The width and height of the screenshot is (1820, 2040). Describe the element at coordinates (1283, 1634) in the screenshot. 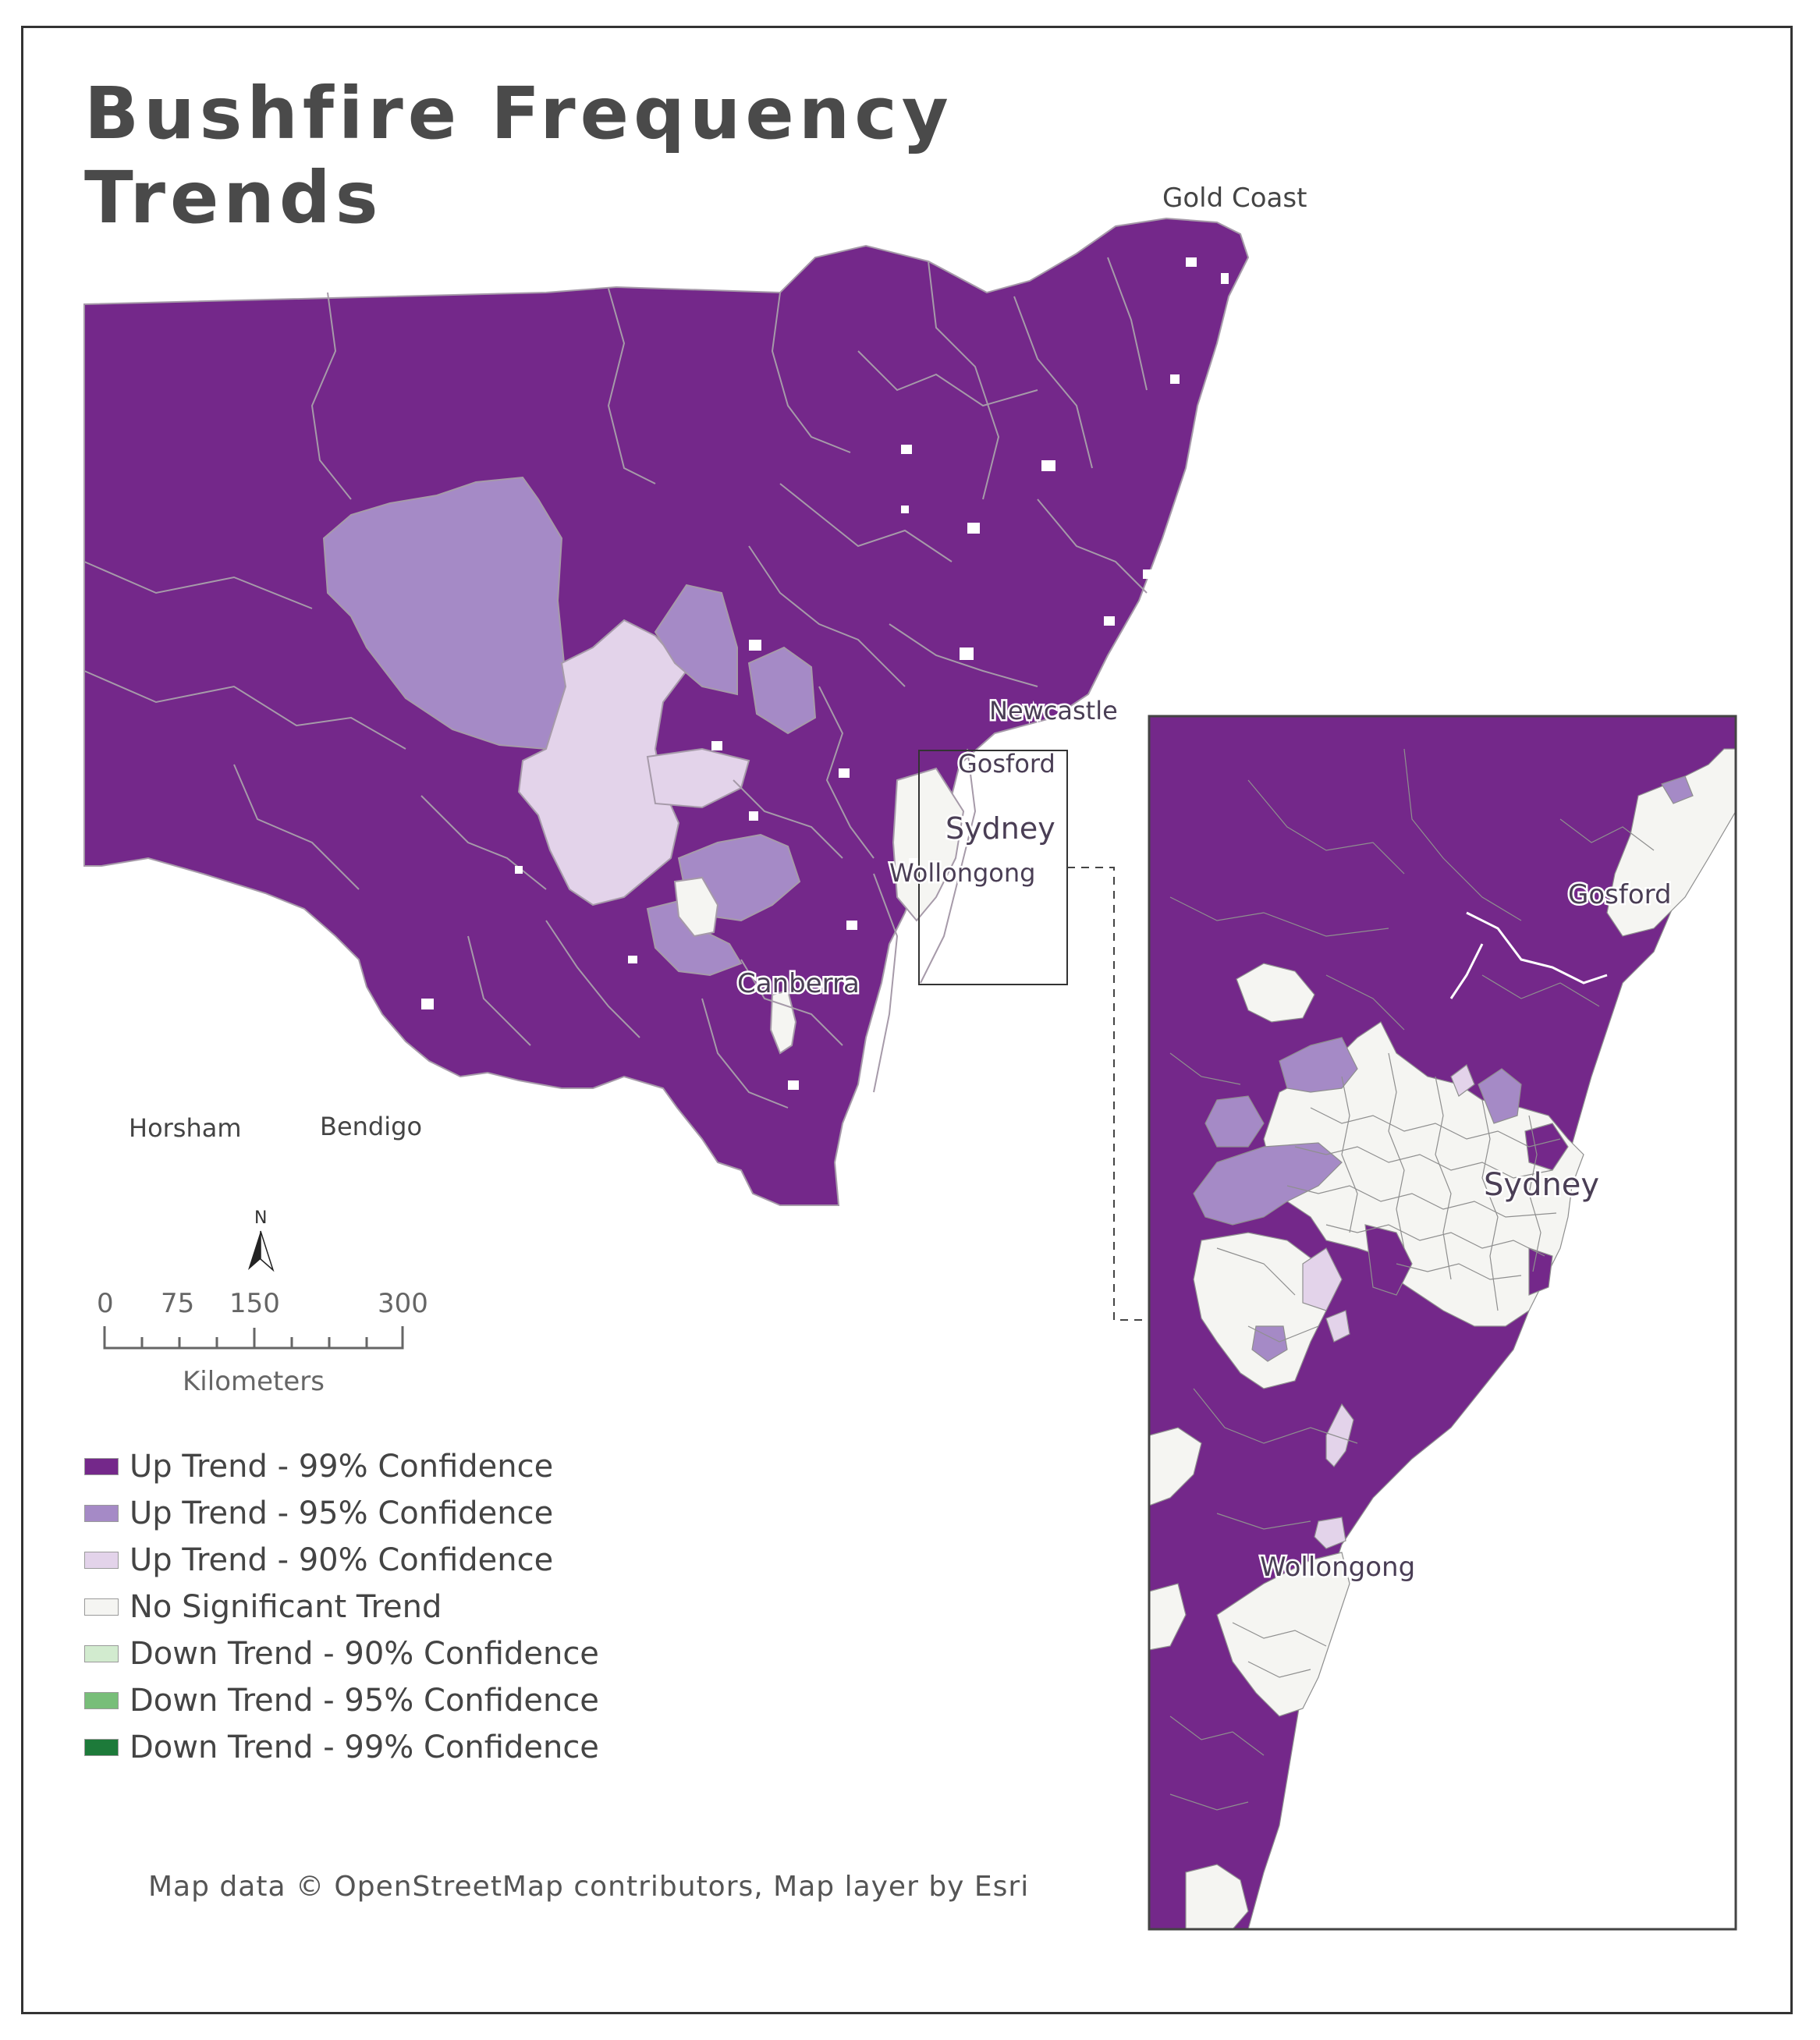

I see `inset-region-no-trend-wollongong` at that location.